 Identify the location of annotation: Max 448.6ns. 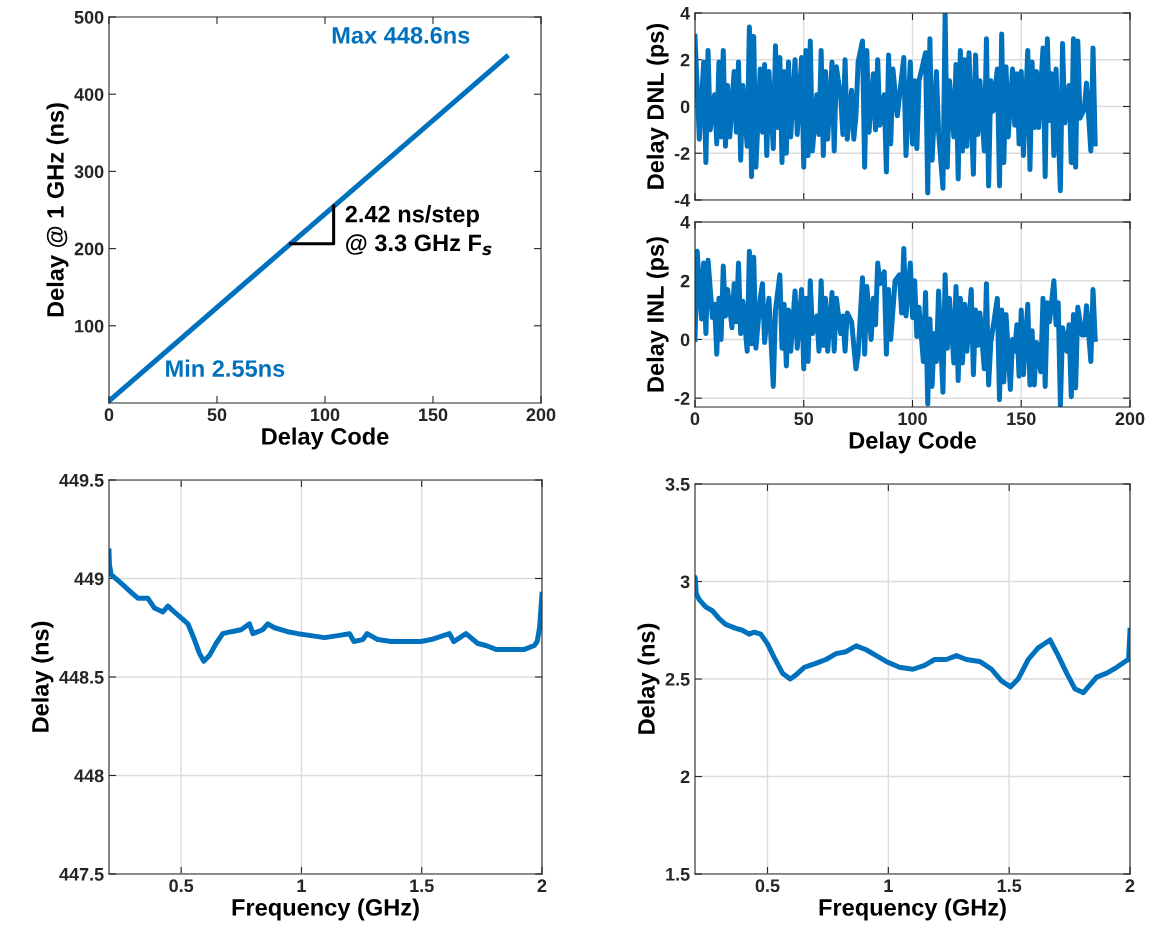
(401, 35).